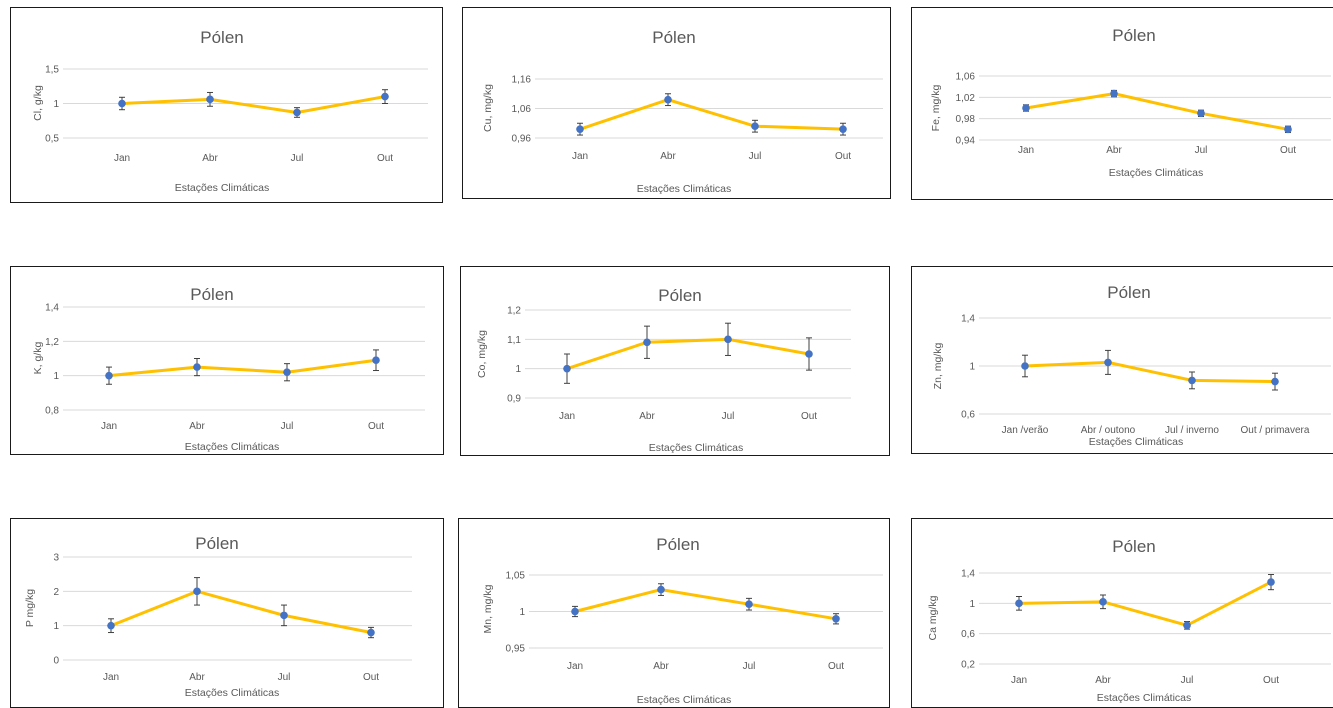 This screenshot has height=708, width=1333. I want to click on y-axis-label: Cl, g/kg, so click(38, 103).